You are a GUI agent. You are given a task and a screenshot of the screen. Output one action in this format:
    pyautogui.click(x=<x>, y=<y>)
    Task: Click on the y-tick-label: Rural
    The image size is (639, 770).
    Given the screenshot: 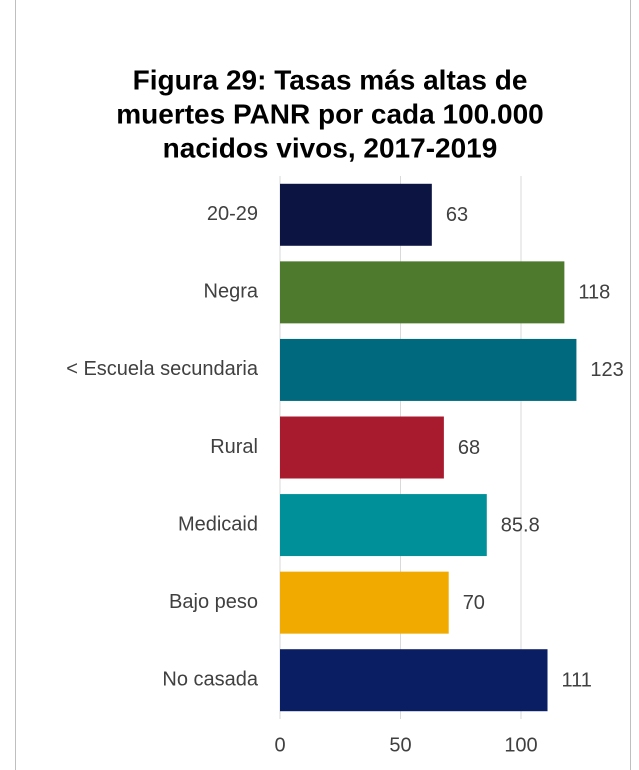 What is the action you would take?
    pyautogui.click(x=234, y=447)
    